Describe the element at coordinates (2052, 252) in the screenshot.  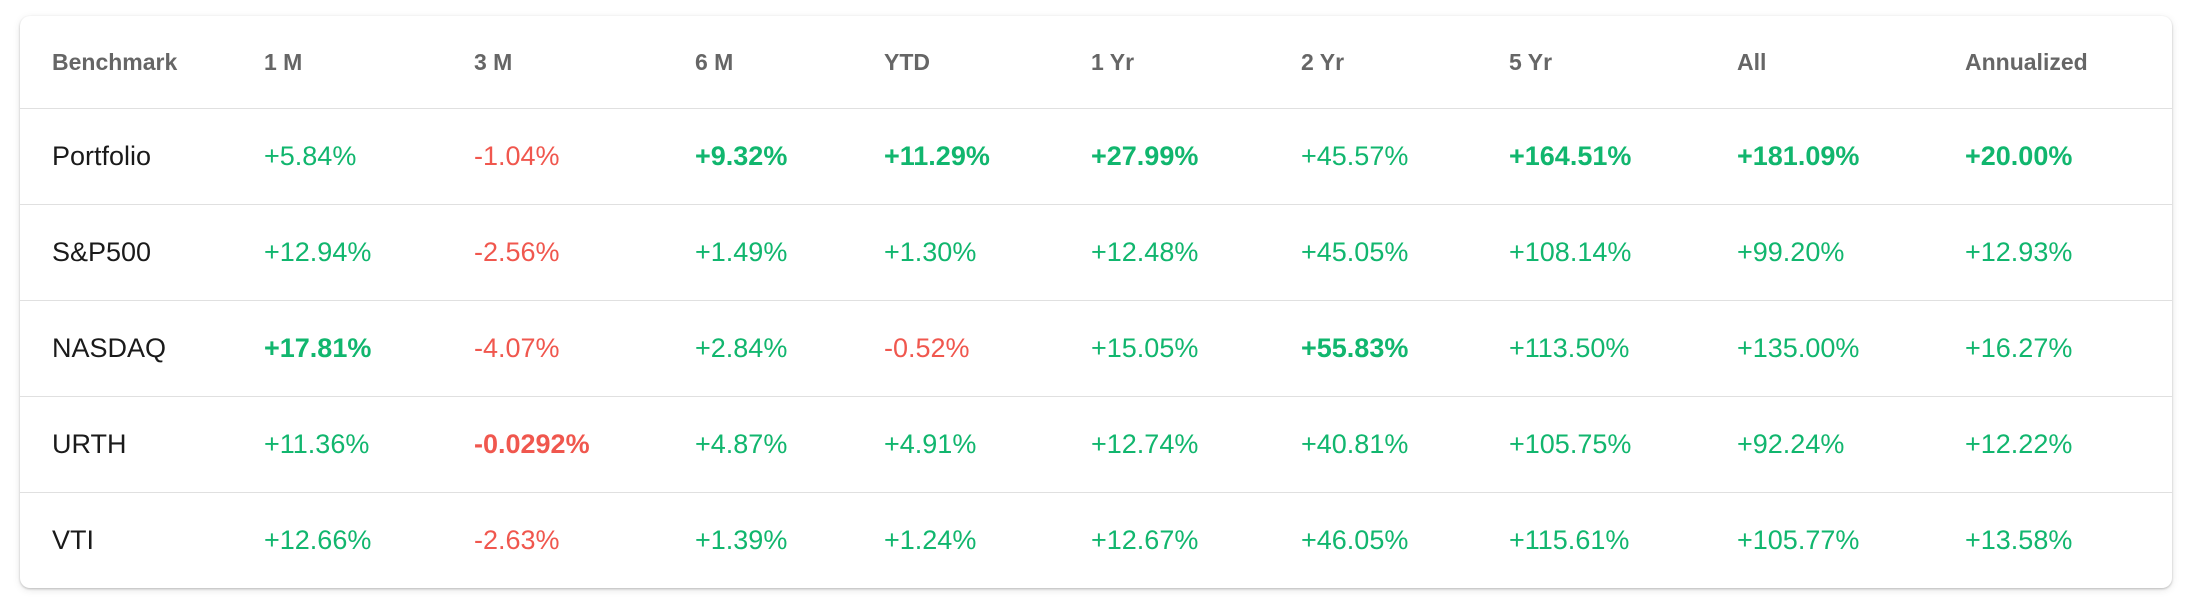
I see `return-cell: +12.93%` at that location.